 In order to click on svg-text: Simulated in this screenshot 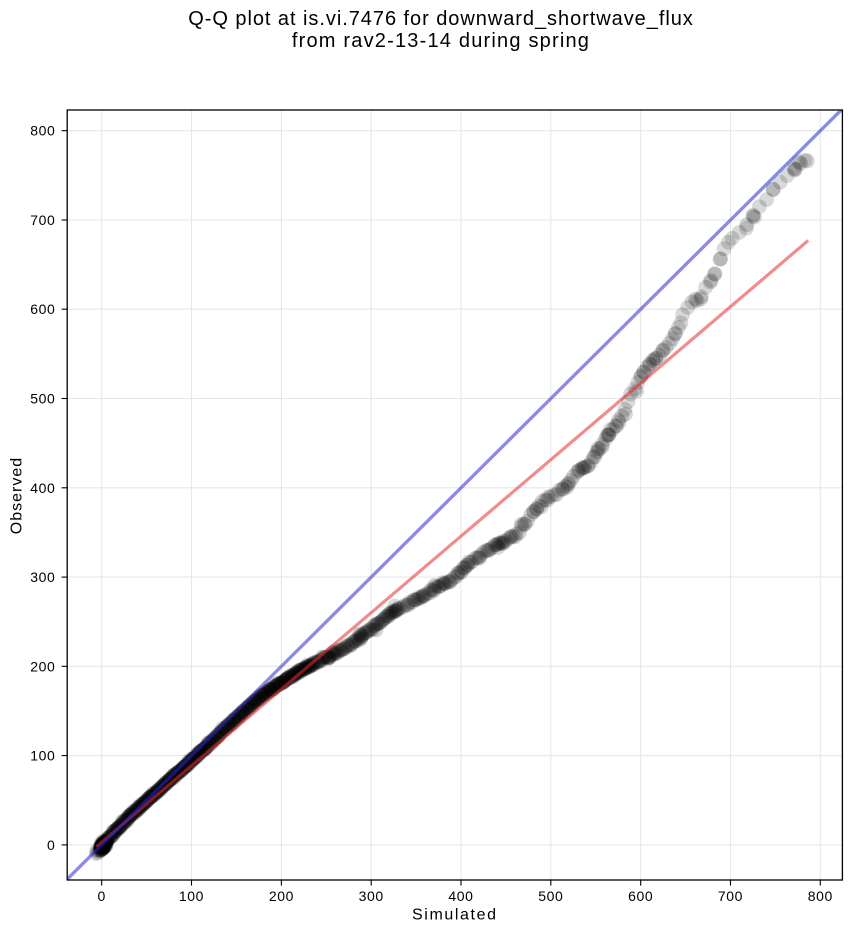, I will do `click(455, 915)`.